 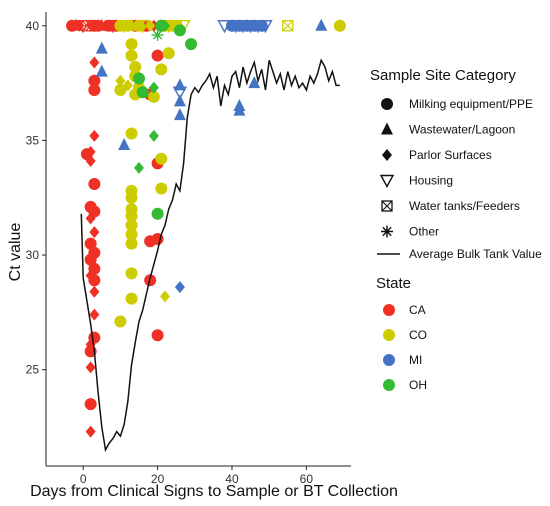 What do you see at coordinates (431, 181) in the screenshot?
I see `legend-shape-label: Housing` at bounding box center [431, 181].